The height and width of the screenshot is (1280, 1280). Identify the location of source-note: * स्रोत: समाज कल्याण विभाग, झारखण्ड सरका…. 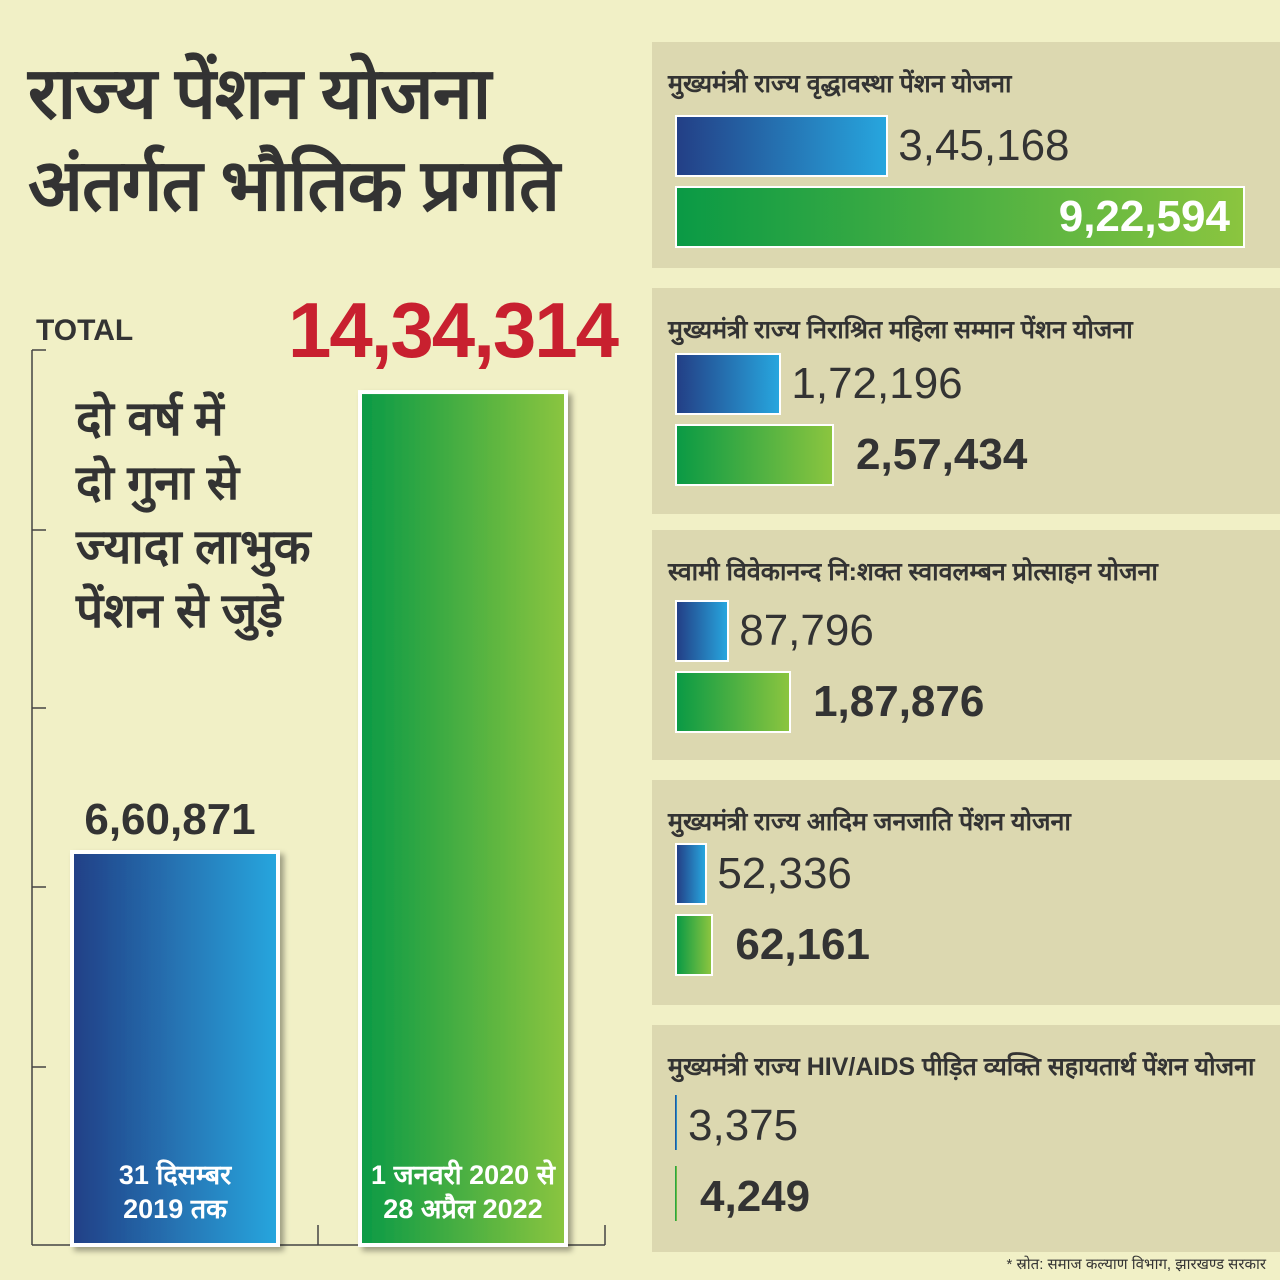
(1136, 1264).